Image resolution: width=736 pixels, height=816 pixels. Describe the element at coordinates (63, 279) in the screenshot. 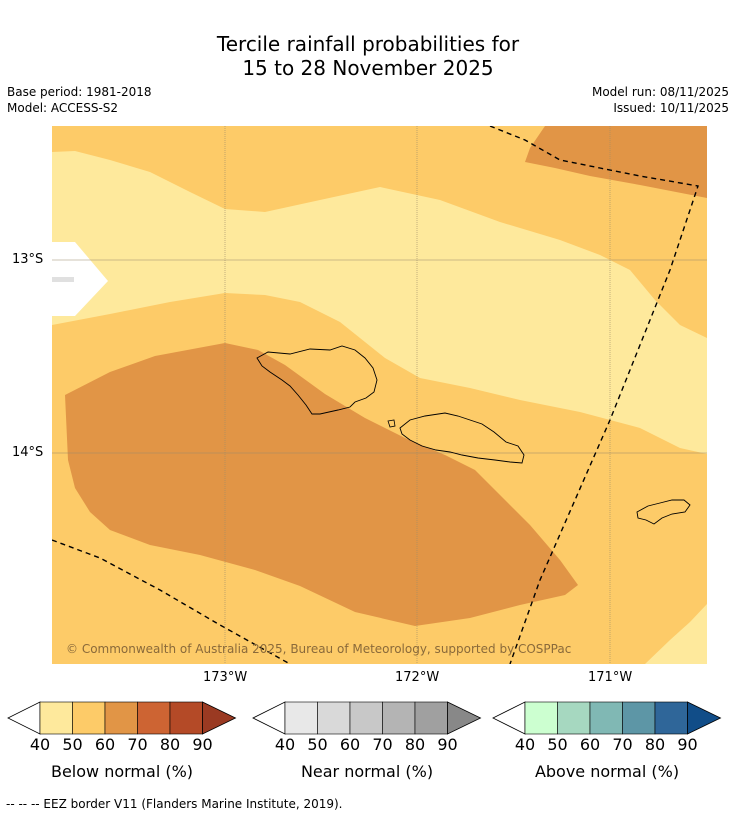

I see `no-data-bar` at that location.